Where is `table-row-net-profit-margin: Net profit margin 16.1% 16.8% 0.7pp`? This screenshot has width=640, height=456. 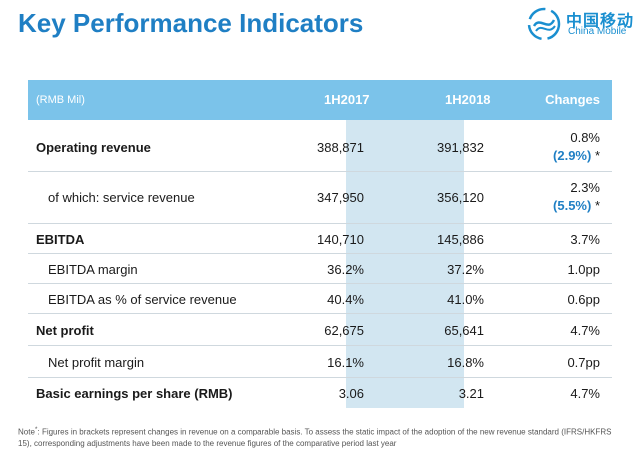
table-row-net-profit-margin: Net profit margin 16.1% 16.8% 0.7pp is located at coordinates (320, 362).